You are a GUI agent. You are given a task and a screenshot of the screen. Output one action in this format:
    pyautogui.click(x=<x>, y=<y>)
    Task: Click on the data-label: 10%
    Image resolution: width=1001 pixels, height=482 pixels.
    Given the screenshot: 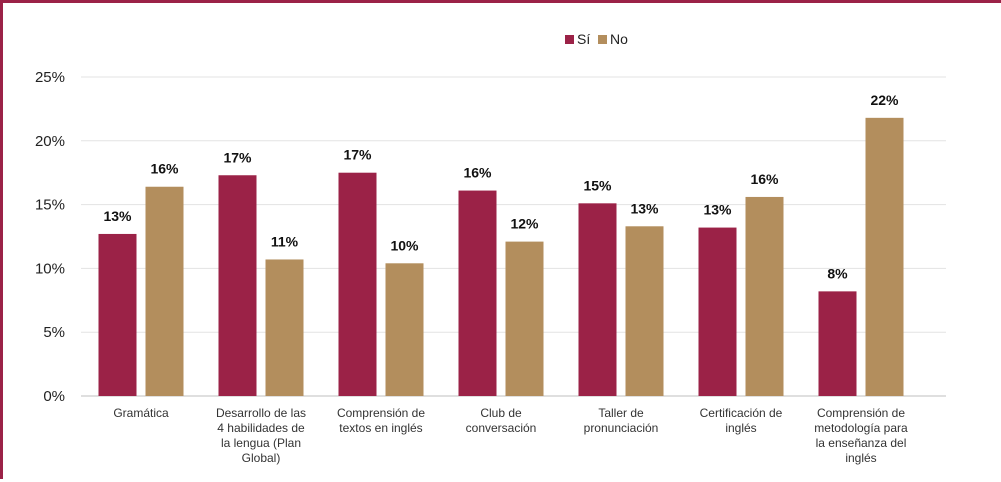 What is the action you would take?
    pyautogui.click(x=404, y=245)
    